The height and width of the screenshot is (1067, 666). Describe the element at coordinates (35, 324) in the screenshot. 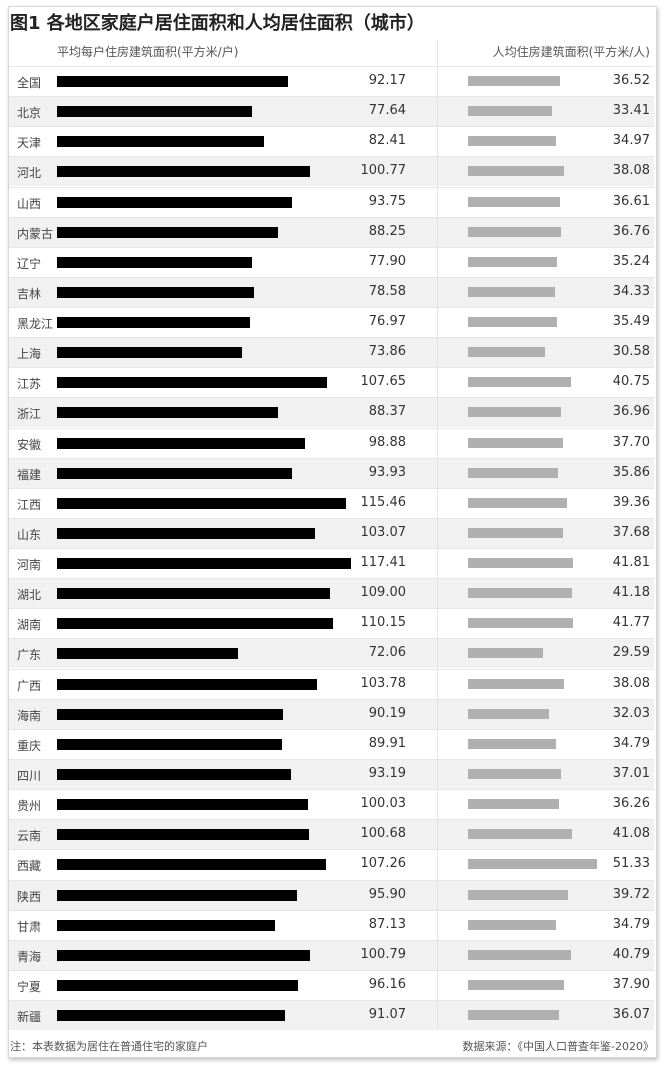

I see `category-label: 黑龙江` at that location.